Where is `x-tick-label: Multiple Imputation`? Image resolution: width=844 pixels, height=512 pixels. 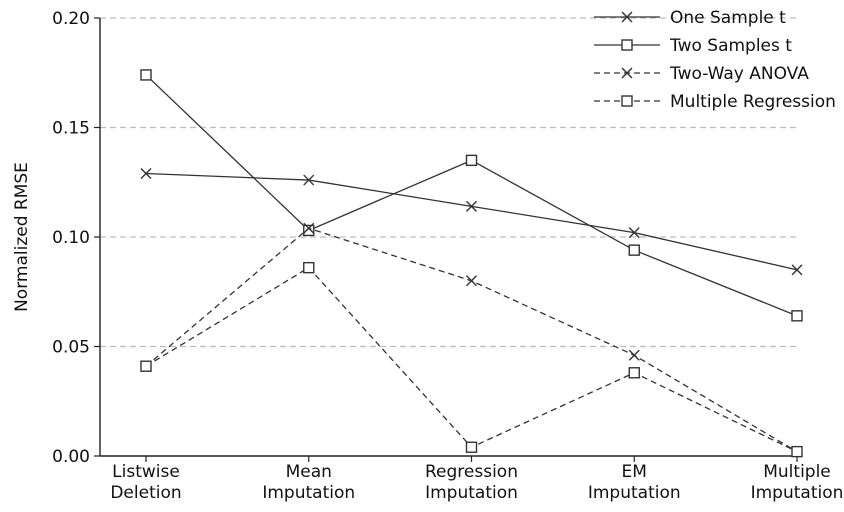 x-tick-label: Multiple Imputation is located at coordinates (797, 482).